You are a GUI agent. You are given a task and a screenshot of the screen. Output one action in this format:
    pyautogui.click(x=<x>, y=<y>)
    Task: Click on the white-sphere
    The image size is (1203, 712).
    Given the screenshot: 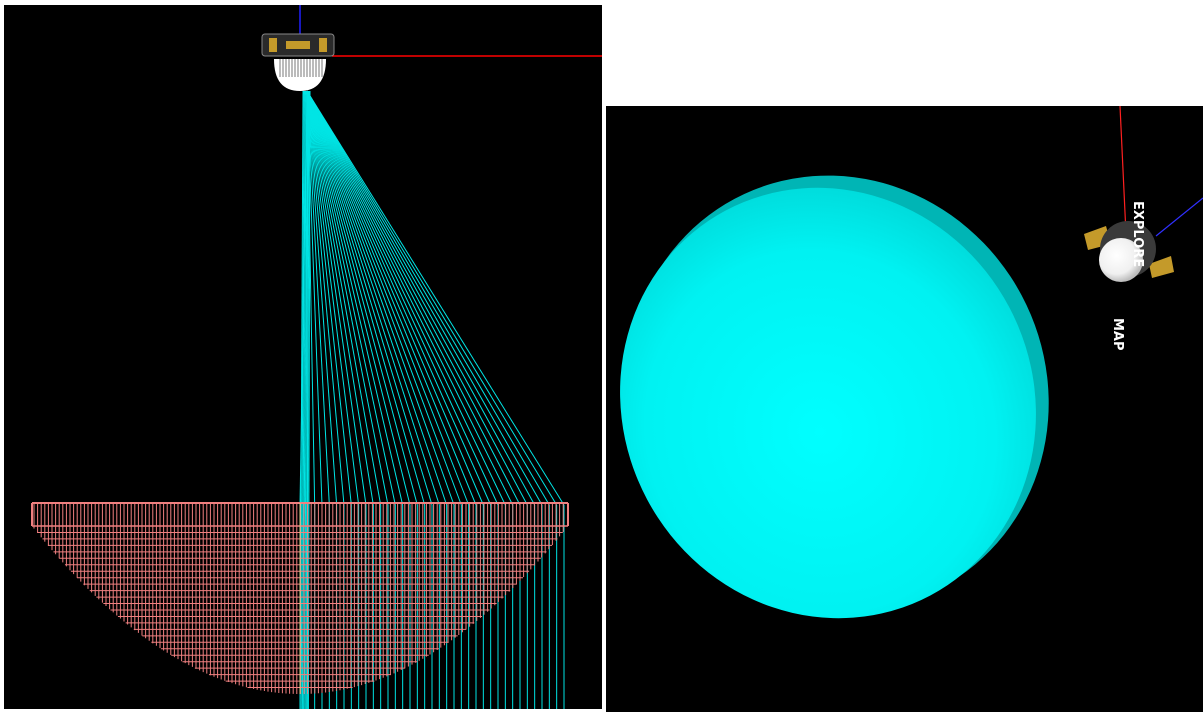 What is the action you would take?
    pyautogui.click(x=1121, y=260)
    